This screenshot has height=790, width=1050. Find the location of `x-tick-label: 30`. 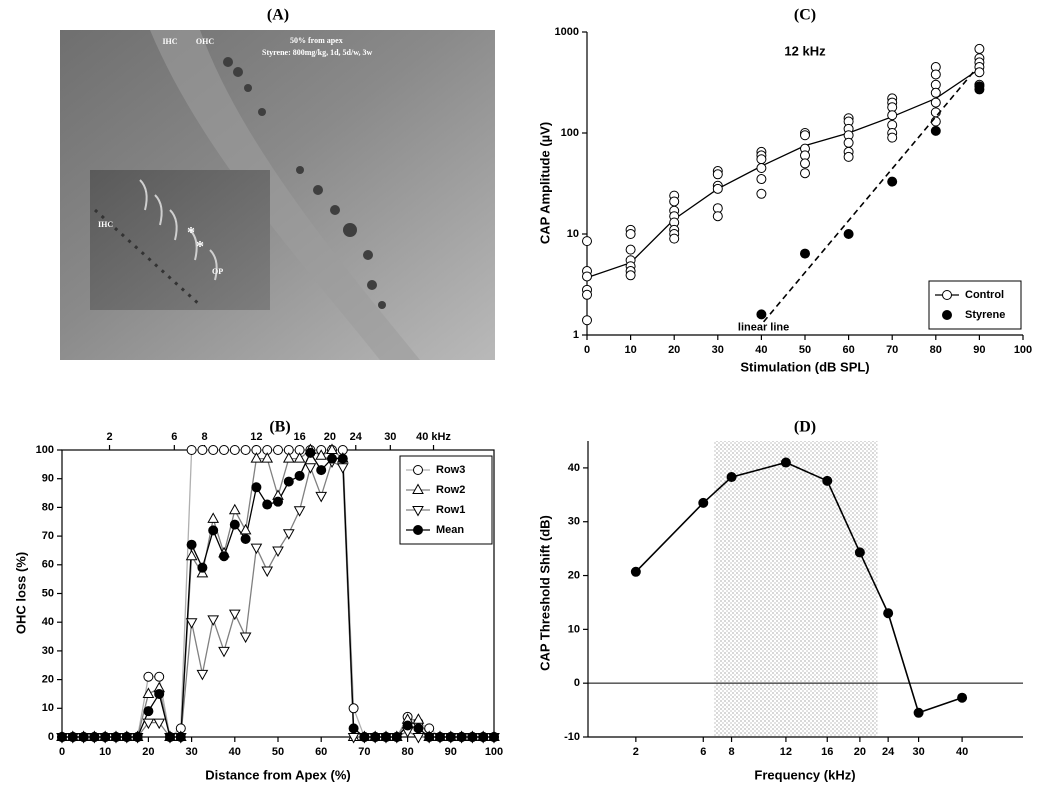

x-tick-label: 30 is located at coordinates (191, 752).